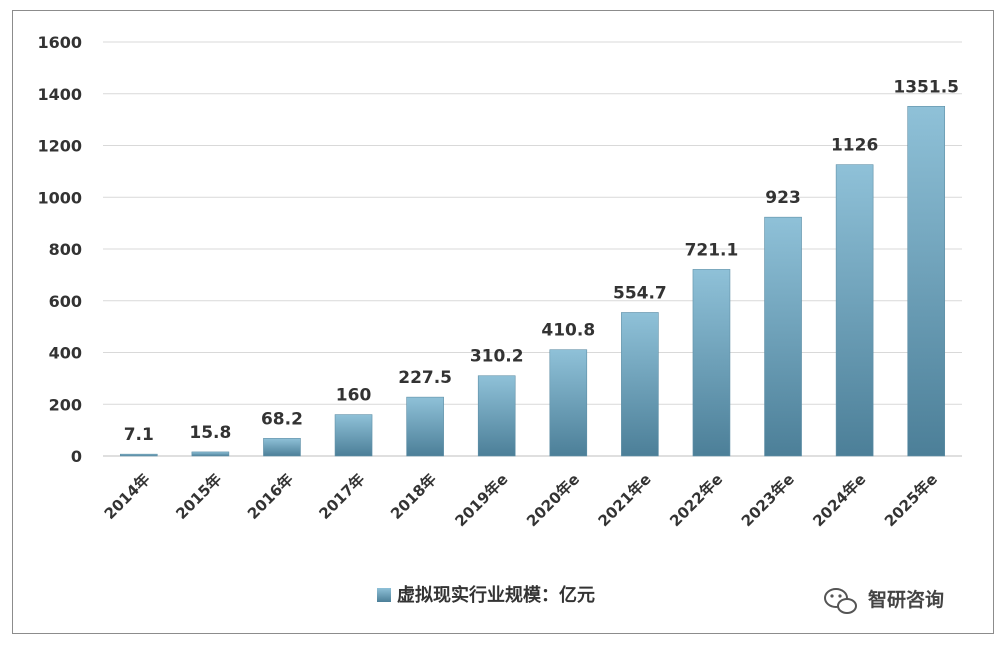 The width and height of the screenshot is (1006, 656). I want to click on data-label: 410.8, so click(568, 331).